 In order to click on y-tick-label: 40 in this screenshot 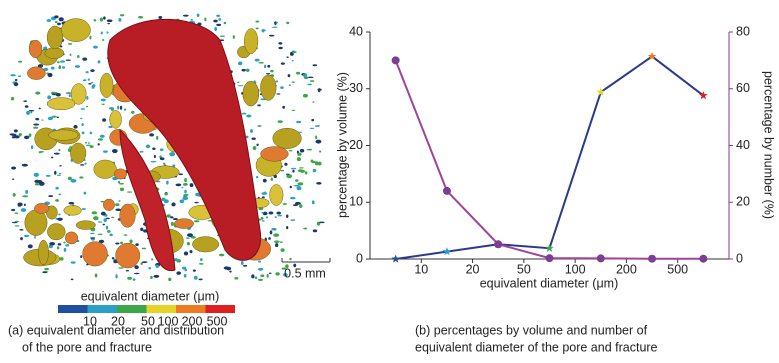, I will do `click(356, 31)`.